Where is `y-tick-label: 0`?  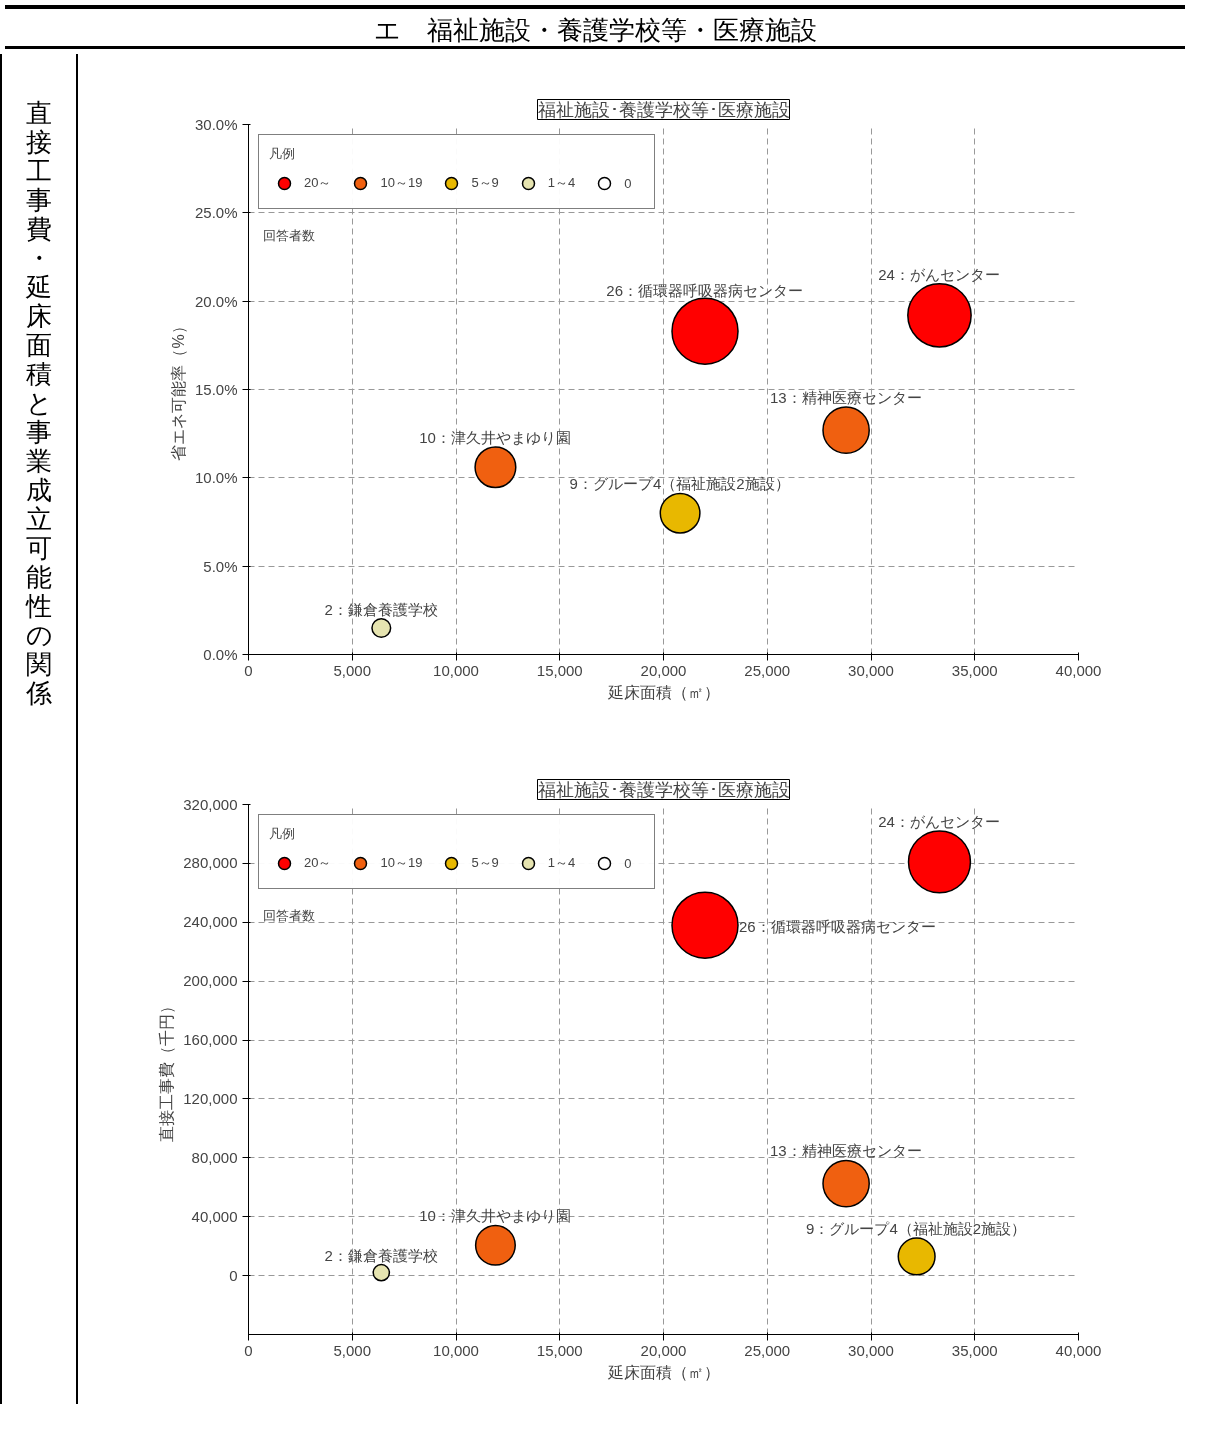
y-tick-label: 0 is located at coordinates (233, 1275).